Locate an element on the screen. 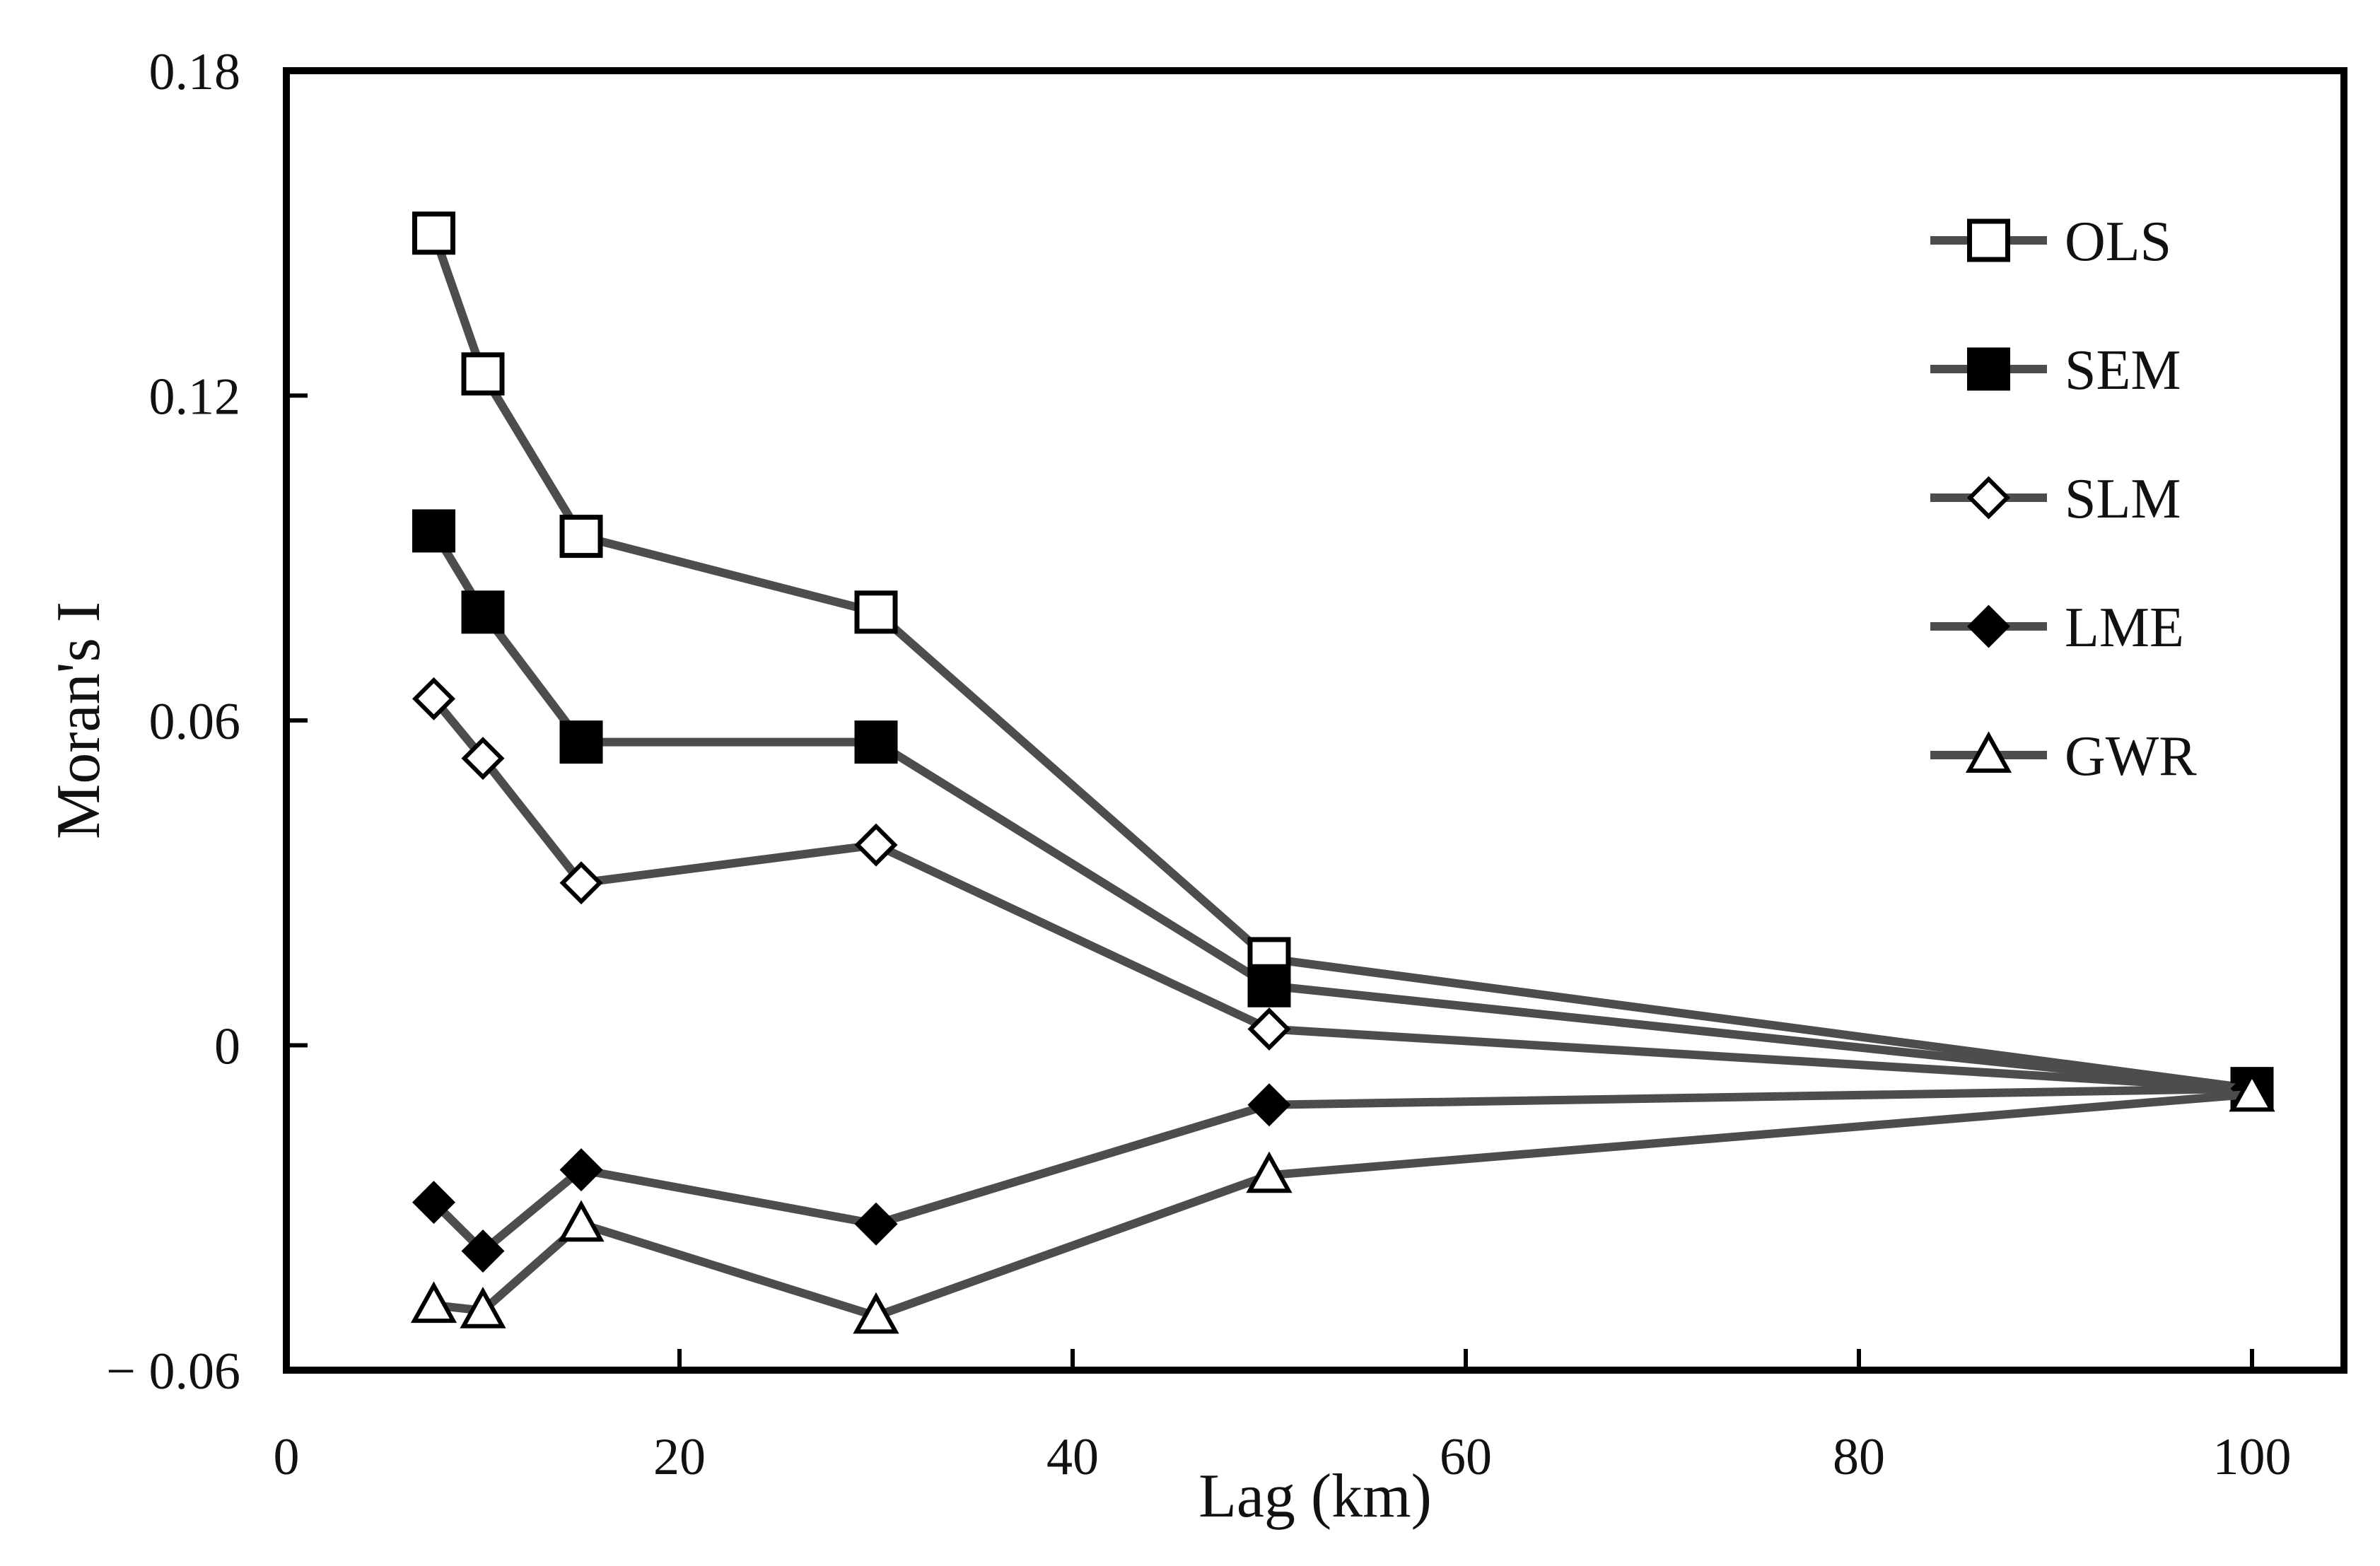 The width and height of the screenshot is (2380, 1566). x-tick-label: 40 is located at coordinates (1072, 1457).